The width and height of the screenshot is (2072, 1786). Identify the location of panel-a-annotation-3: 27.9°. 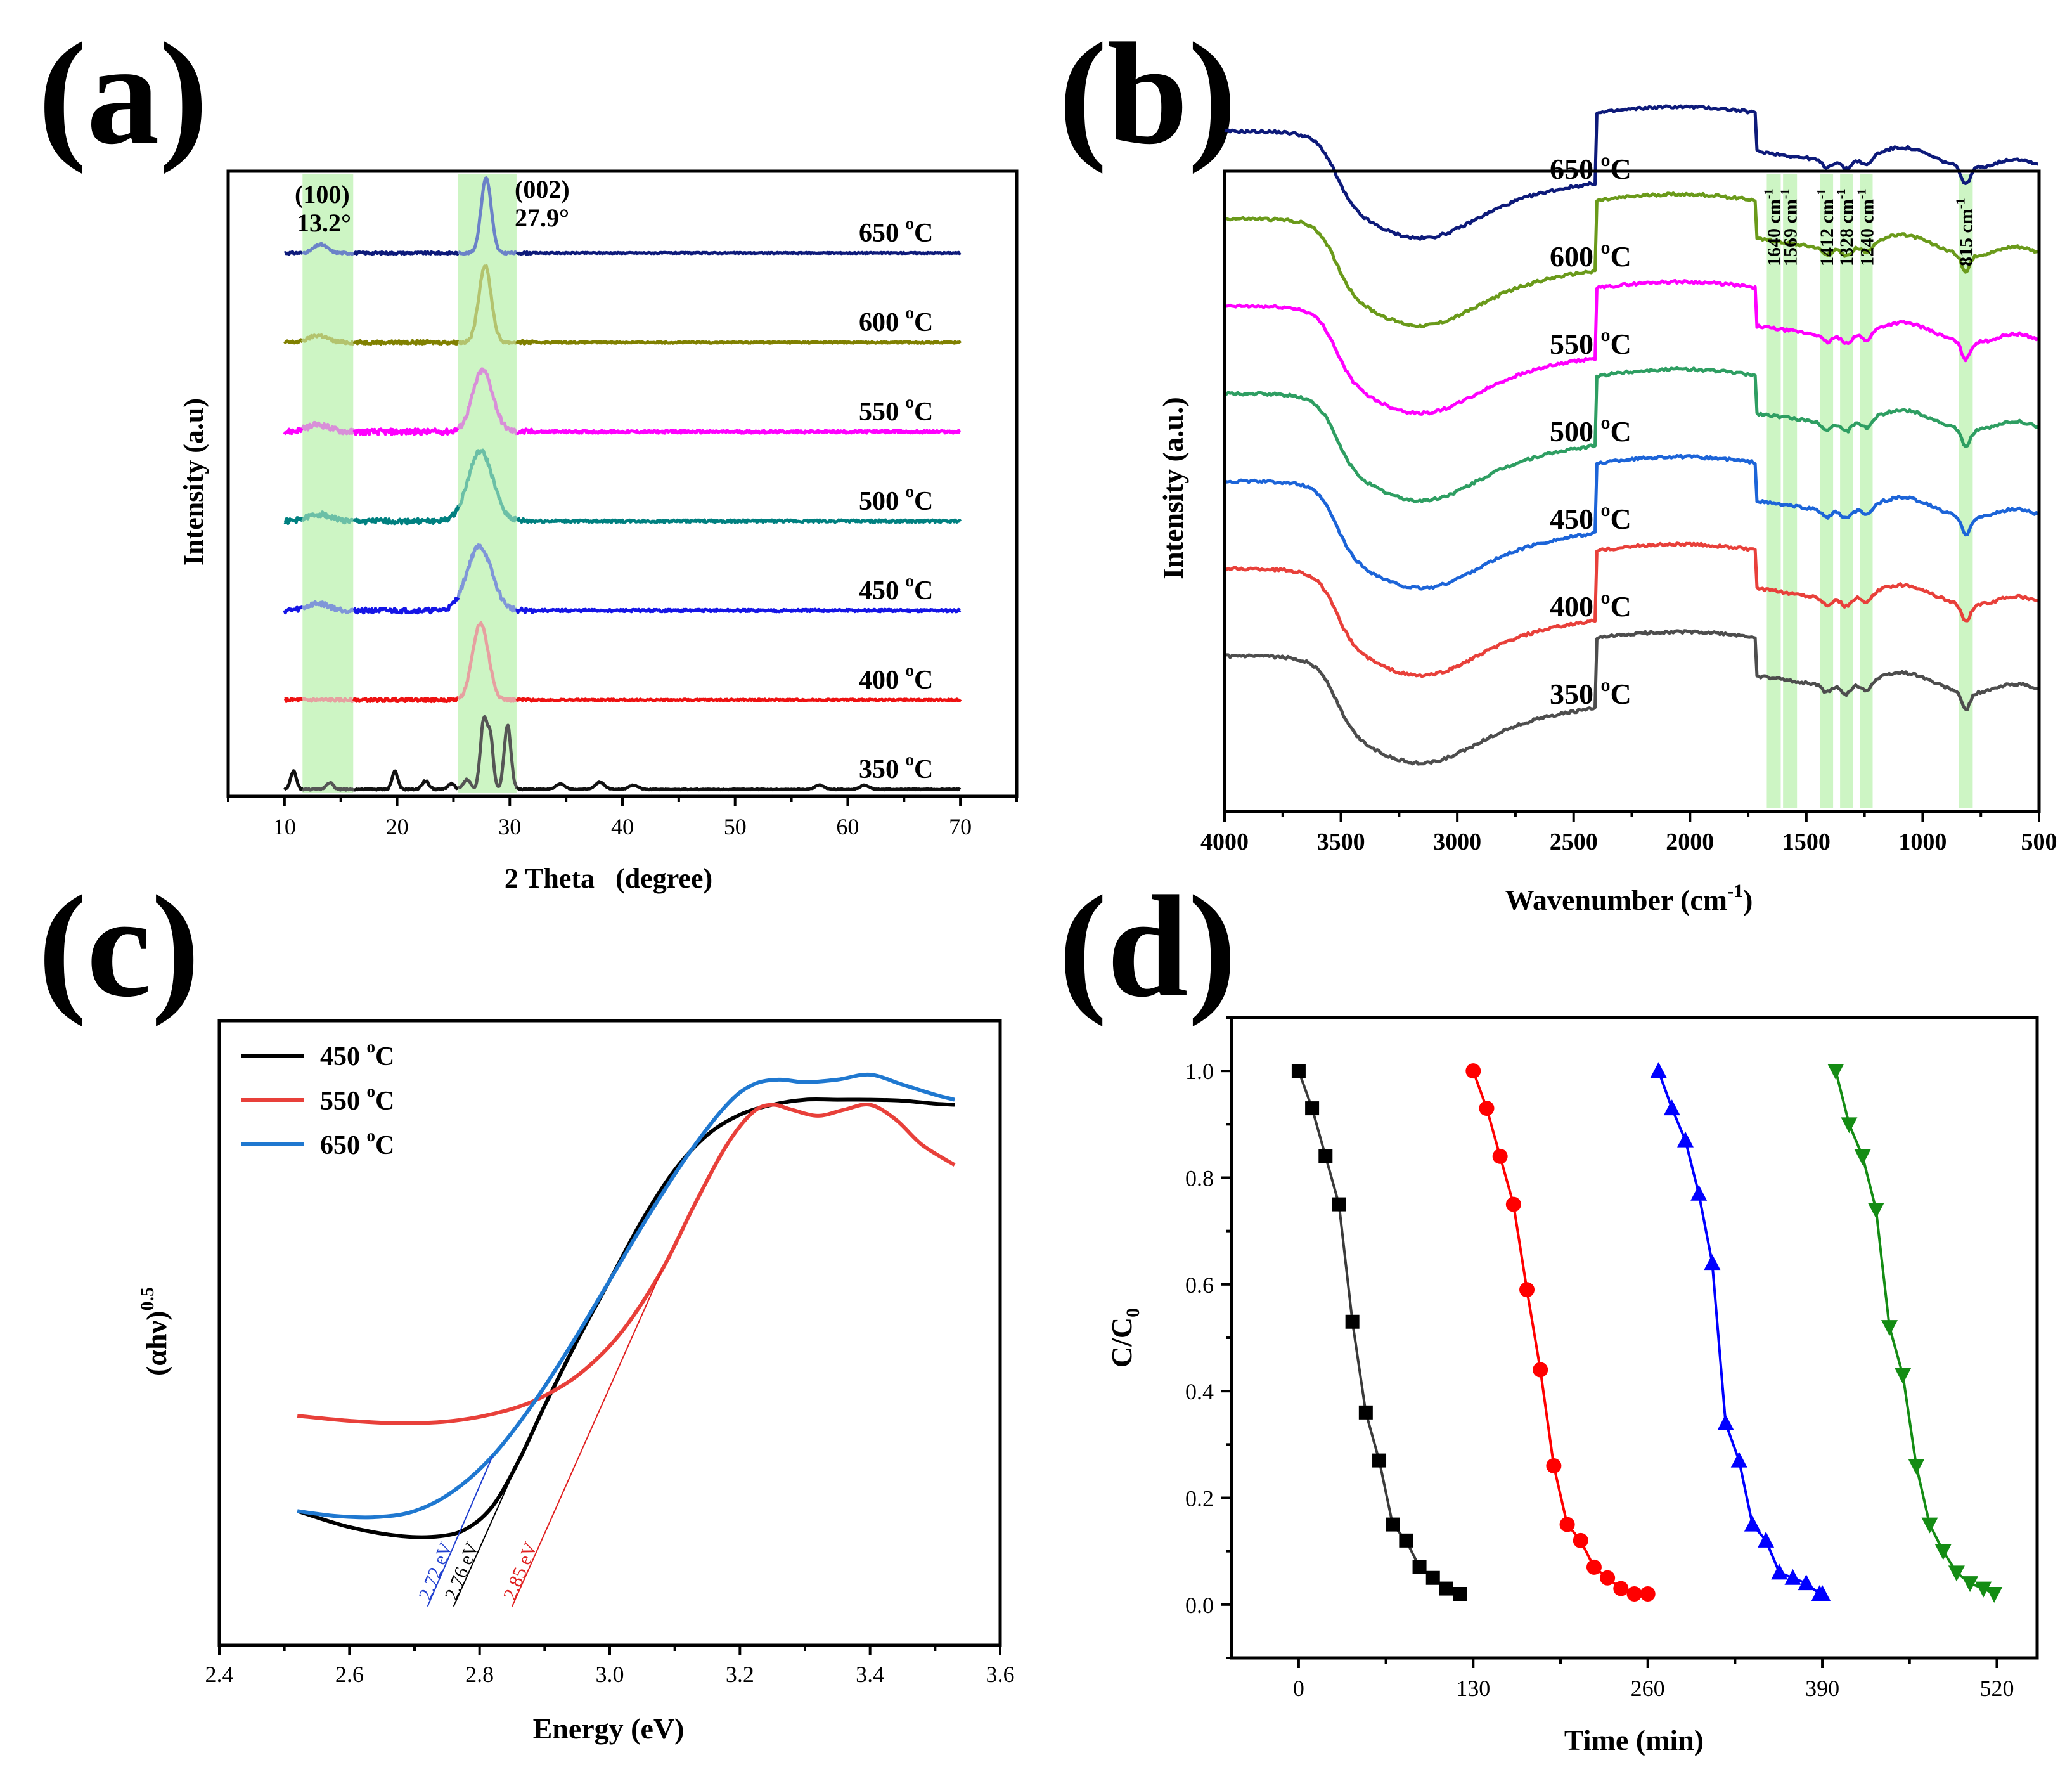
(542, 218).